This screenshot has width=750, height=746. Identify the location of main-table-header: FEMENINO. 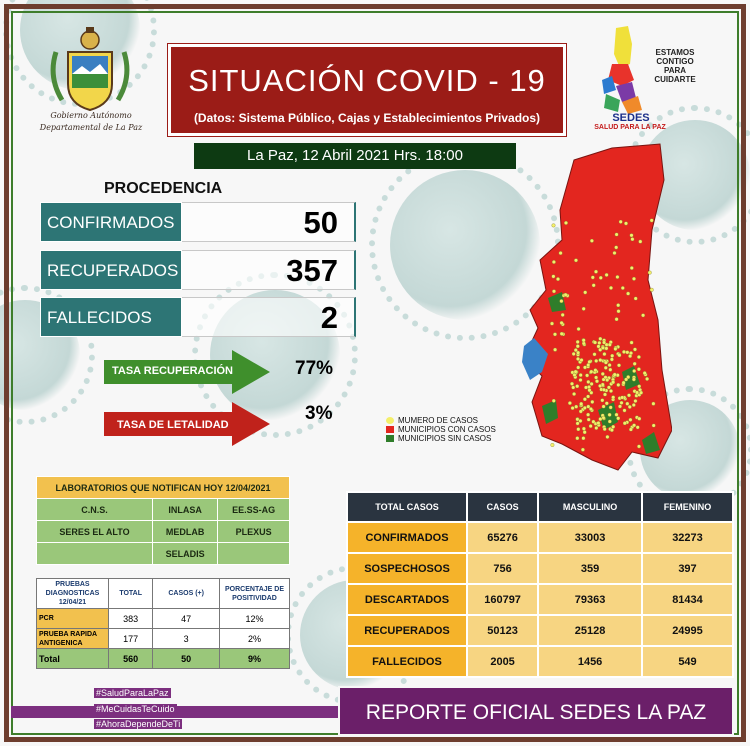
(687, 507).